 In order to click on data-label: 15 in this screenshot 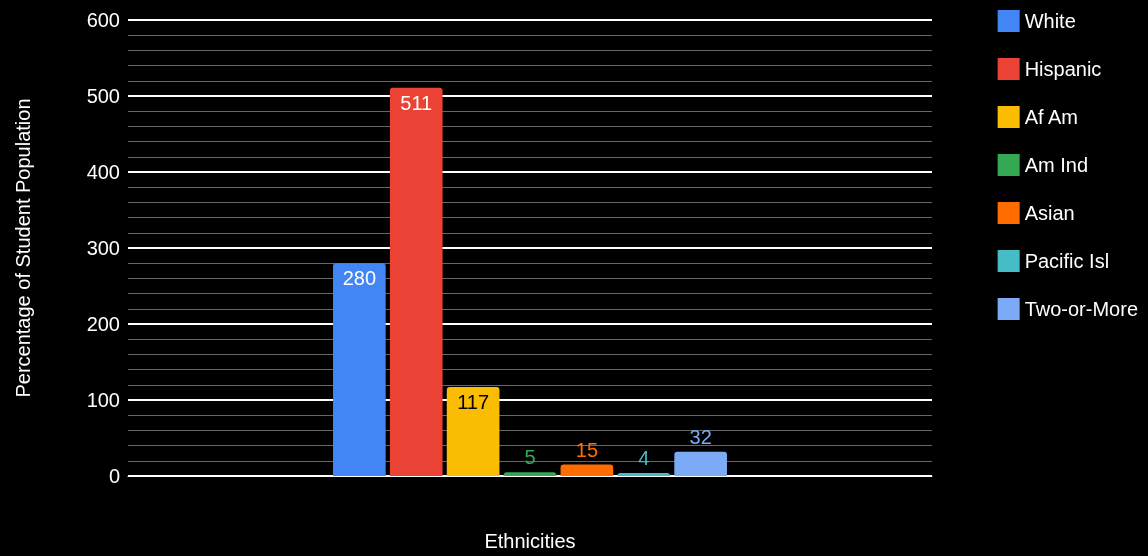, I will do `click(587, 449)`.